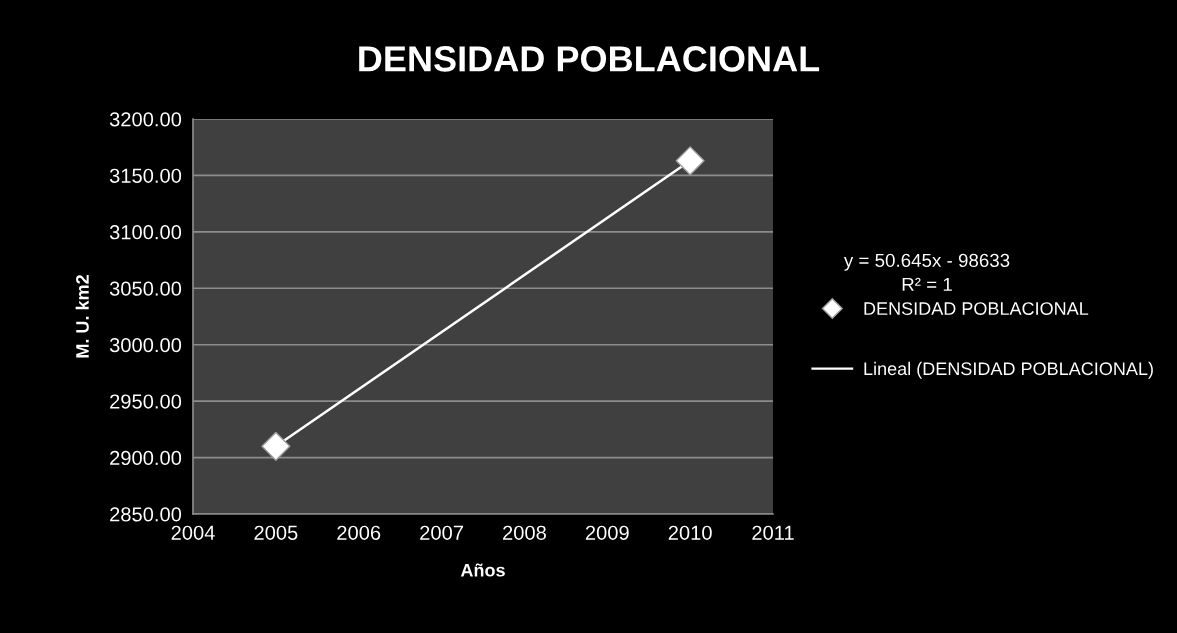 The width and height of the screenshot is (1177, 633). I want to click on x-tick-label: 2006, so click(359, 532).